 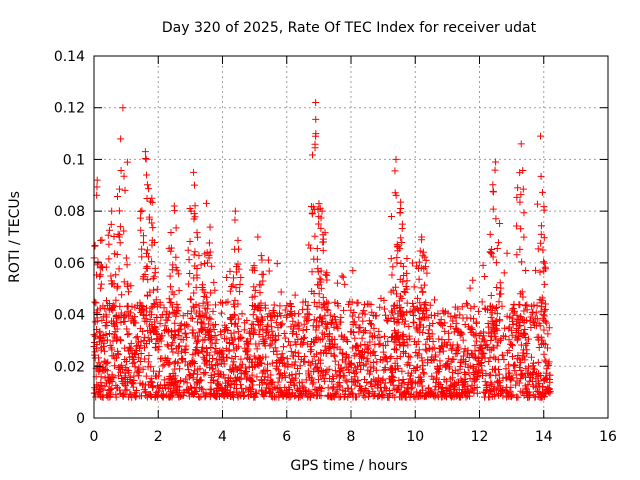 I want to click on x-axis-label: GPS time / hours, so click(x=348, y=466).